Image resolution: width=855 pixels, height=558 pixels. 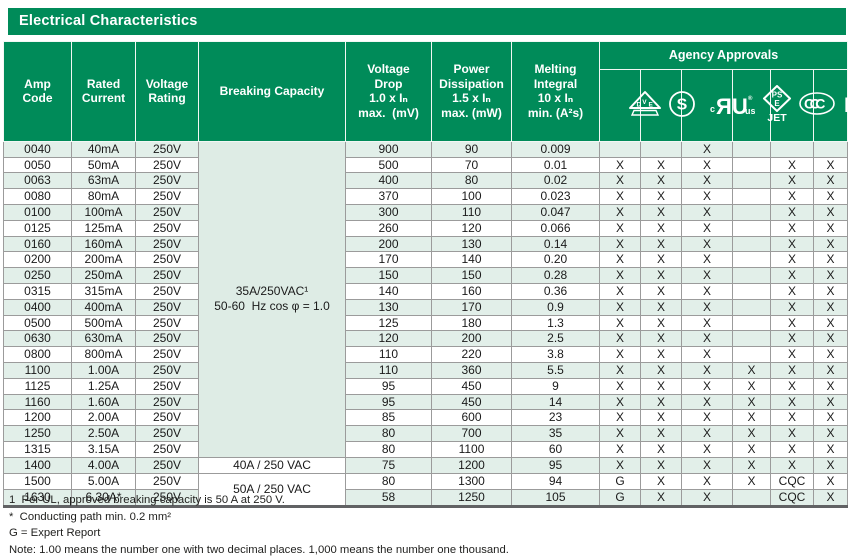 I want to click on approval-cell-ccc, so click(x=792, y=149).